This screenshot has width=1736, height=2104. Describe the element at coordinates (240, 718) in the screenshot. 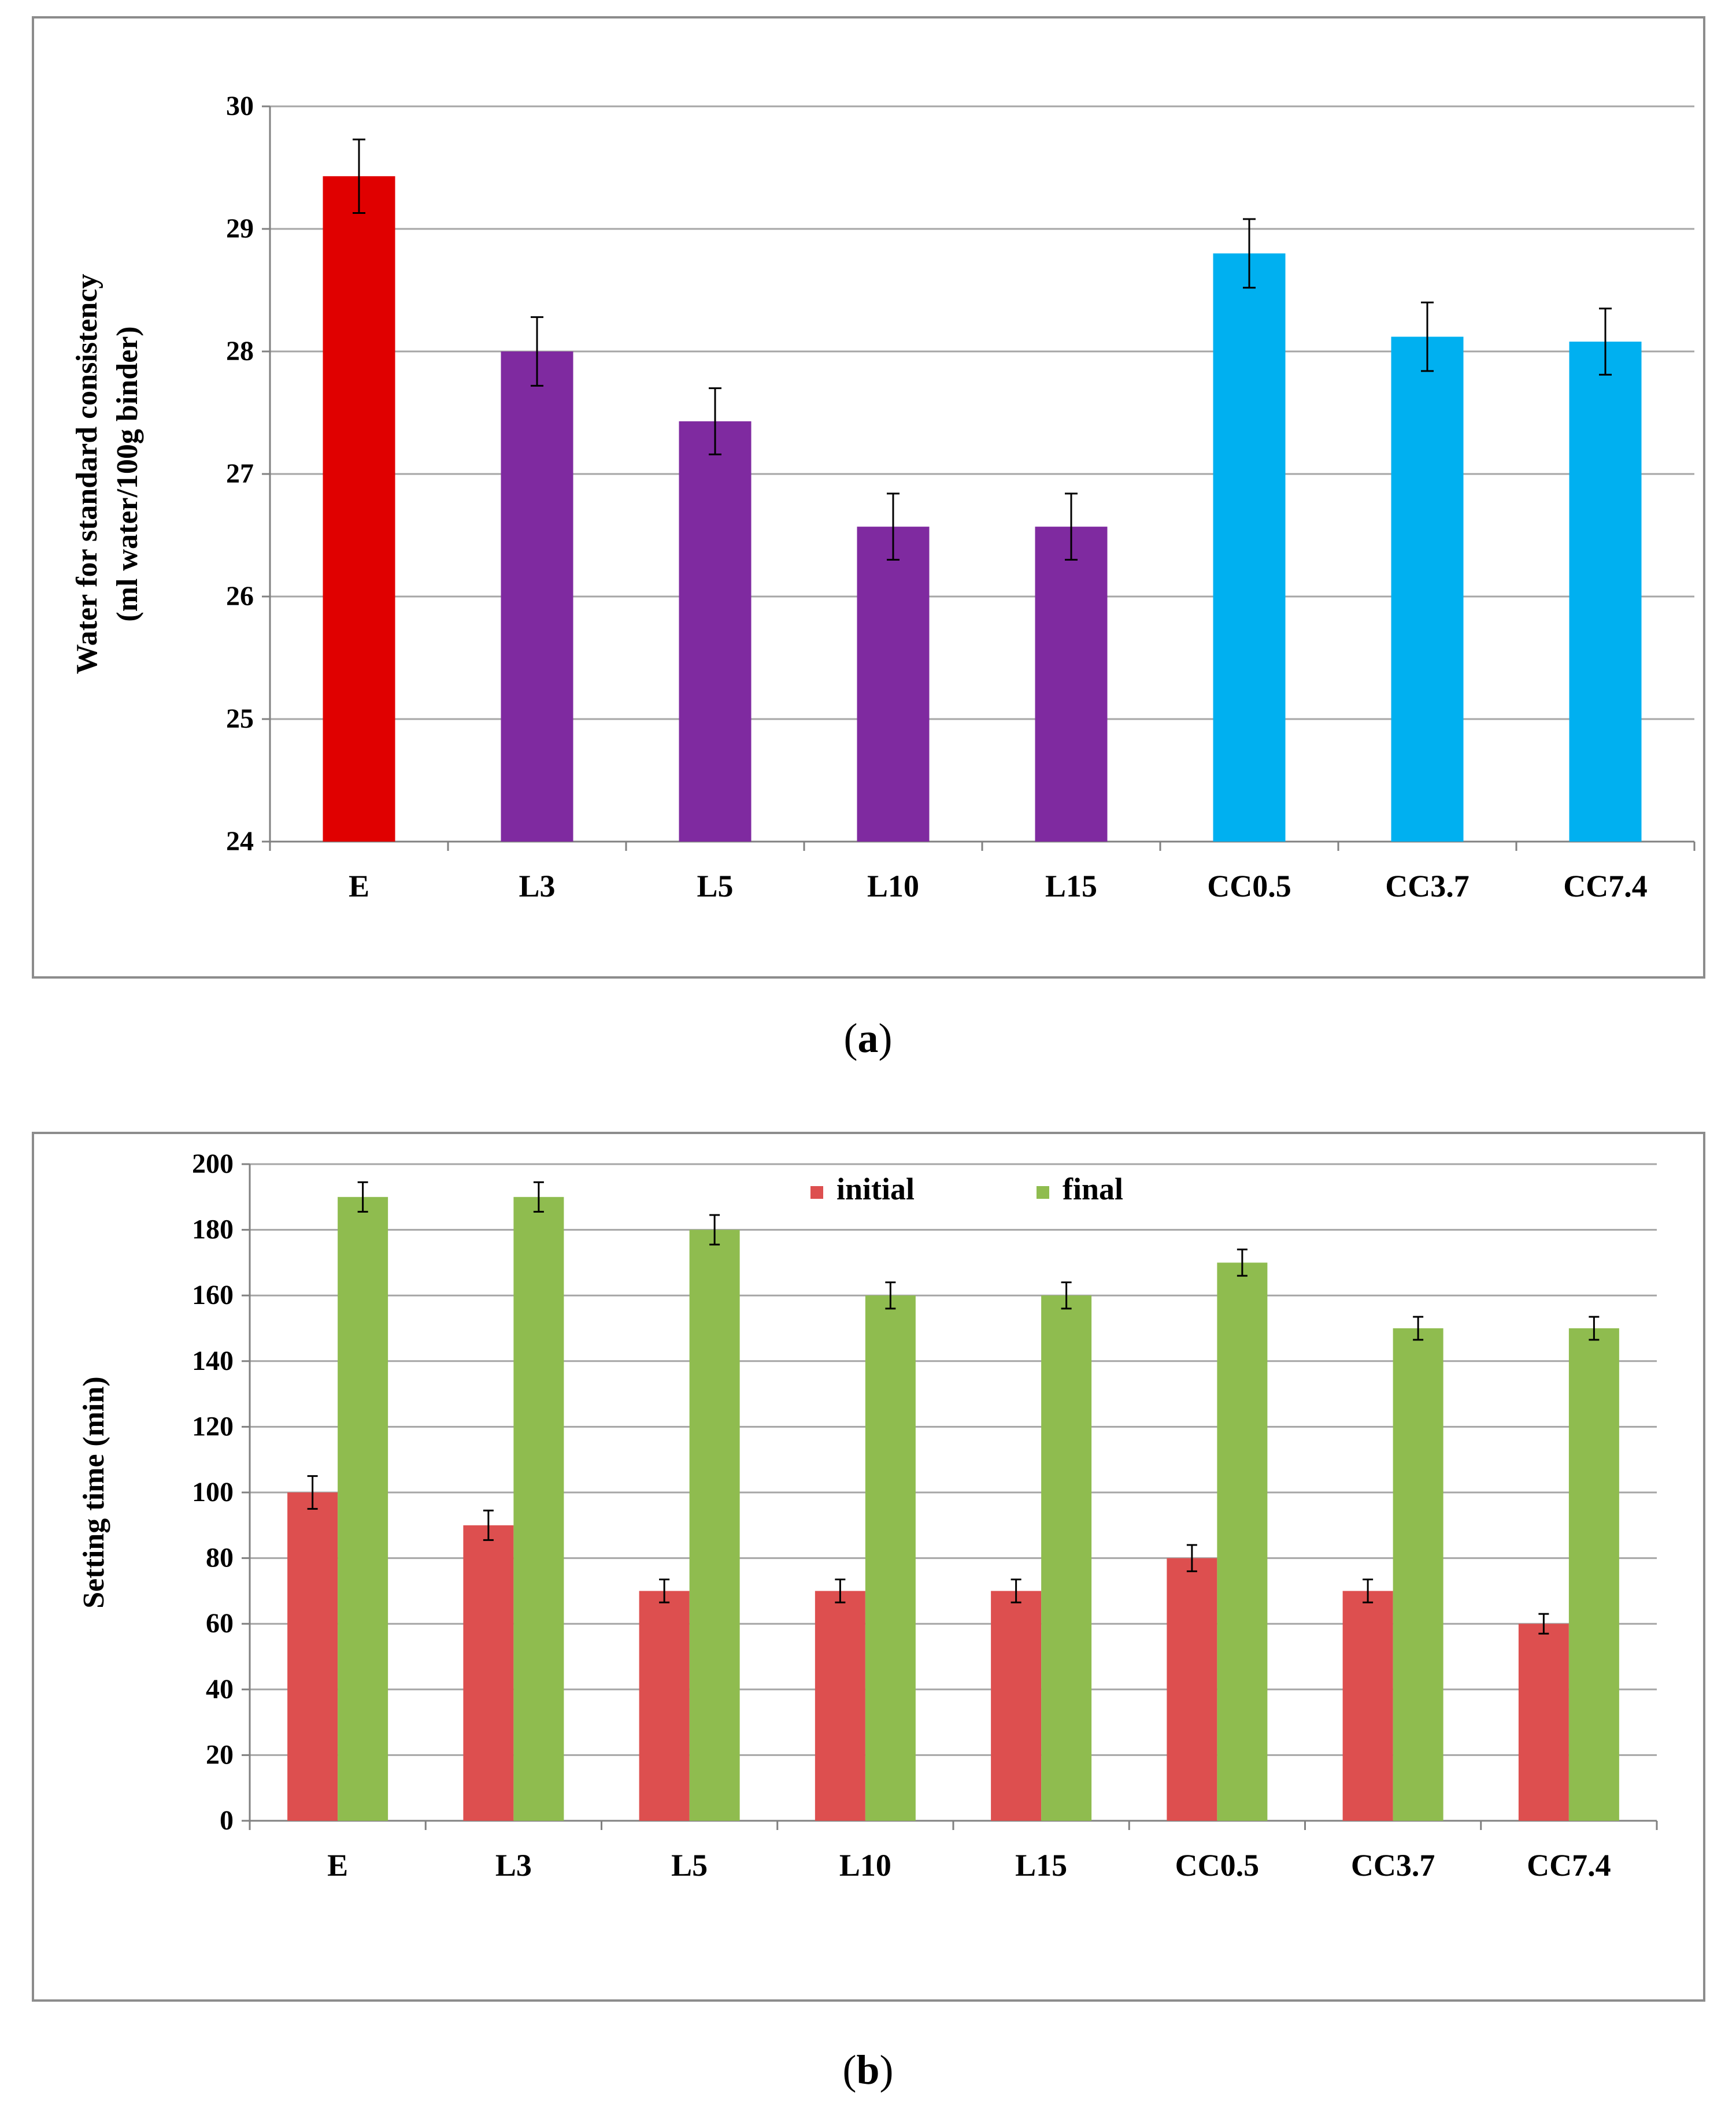

I see `chart-a-y-tick-label: 25` at that location.